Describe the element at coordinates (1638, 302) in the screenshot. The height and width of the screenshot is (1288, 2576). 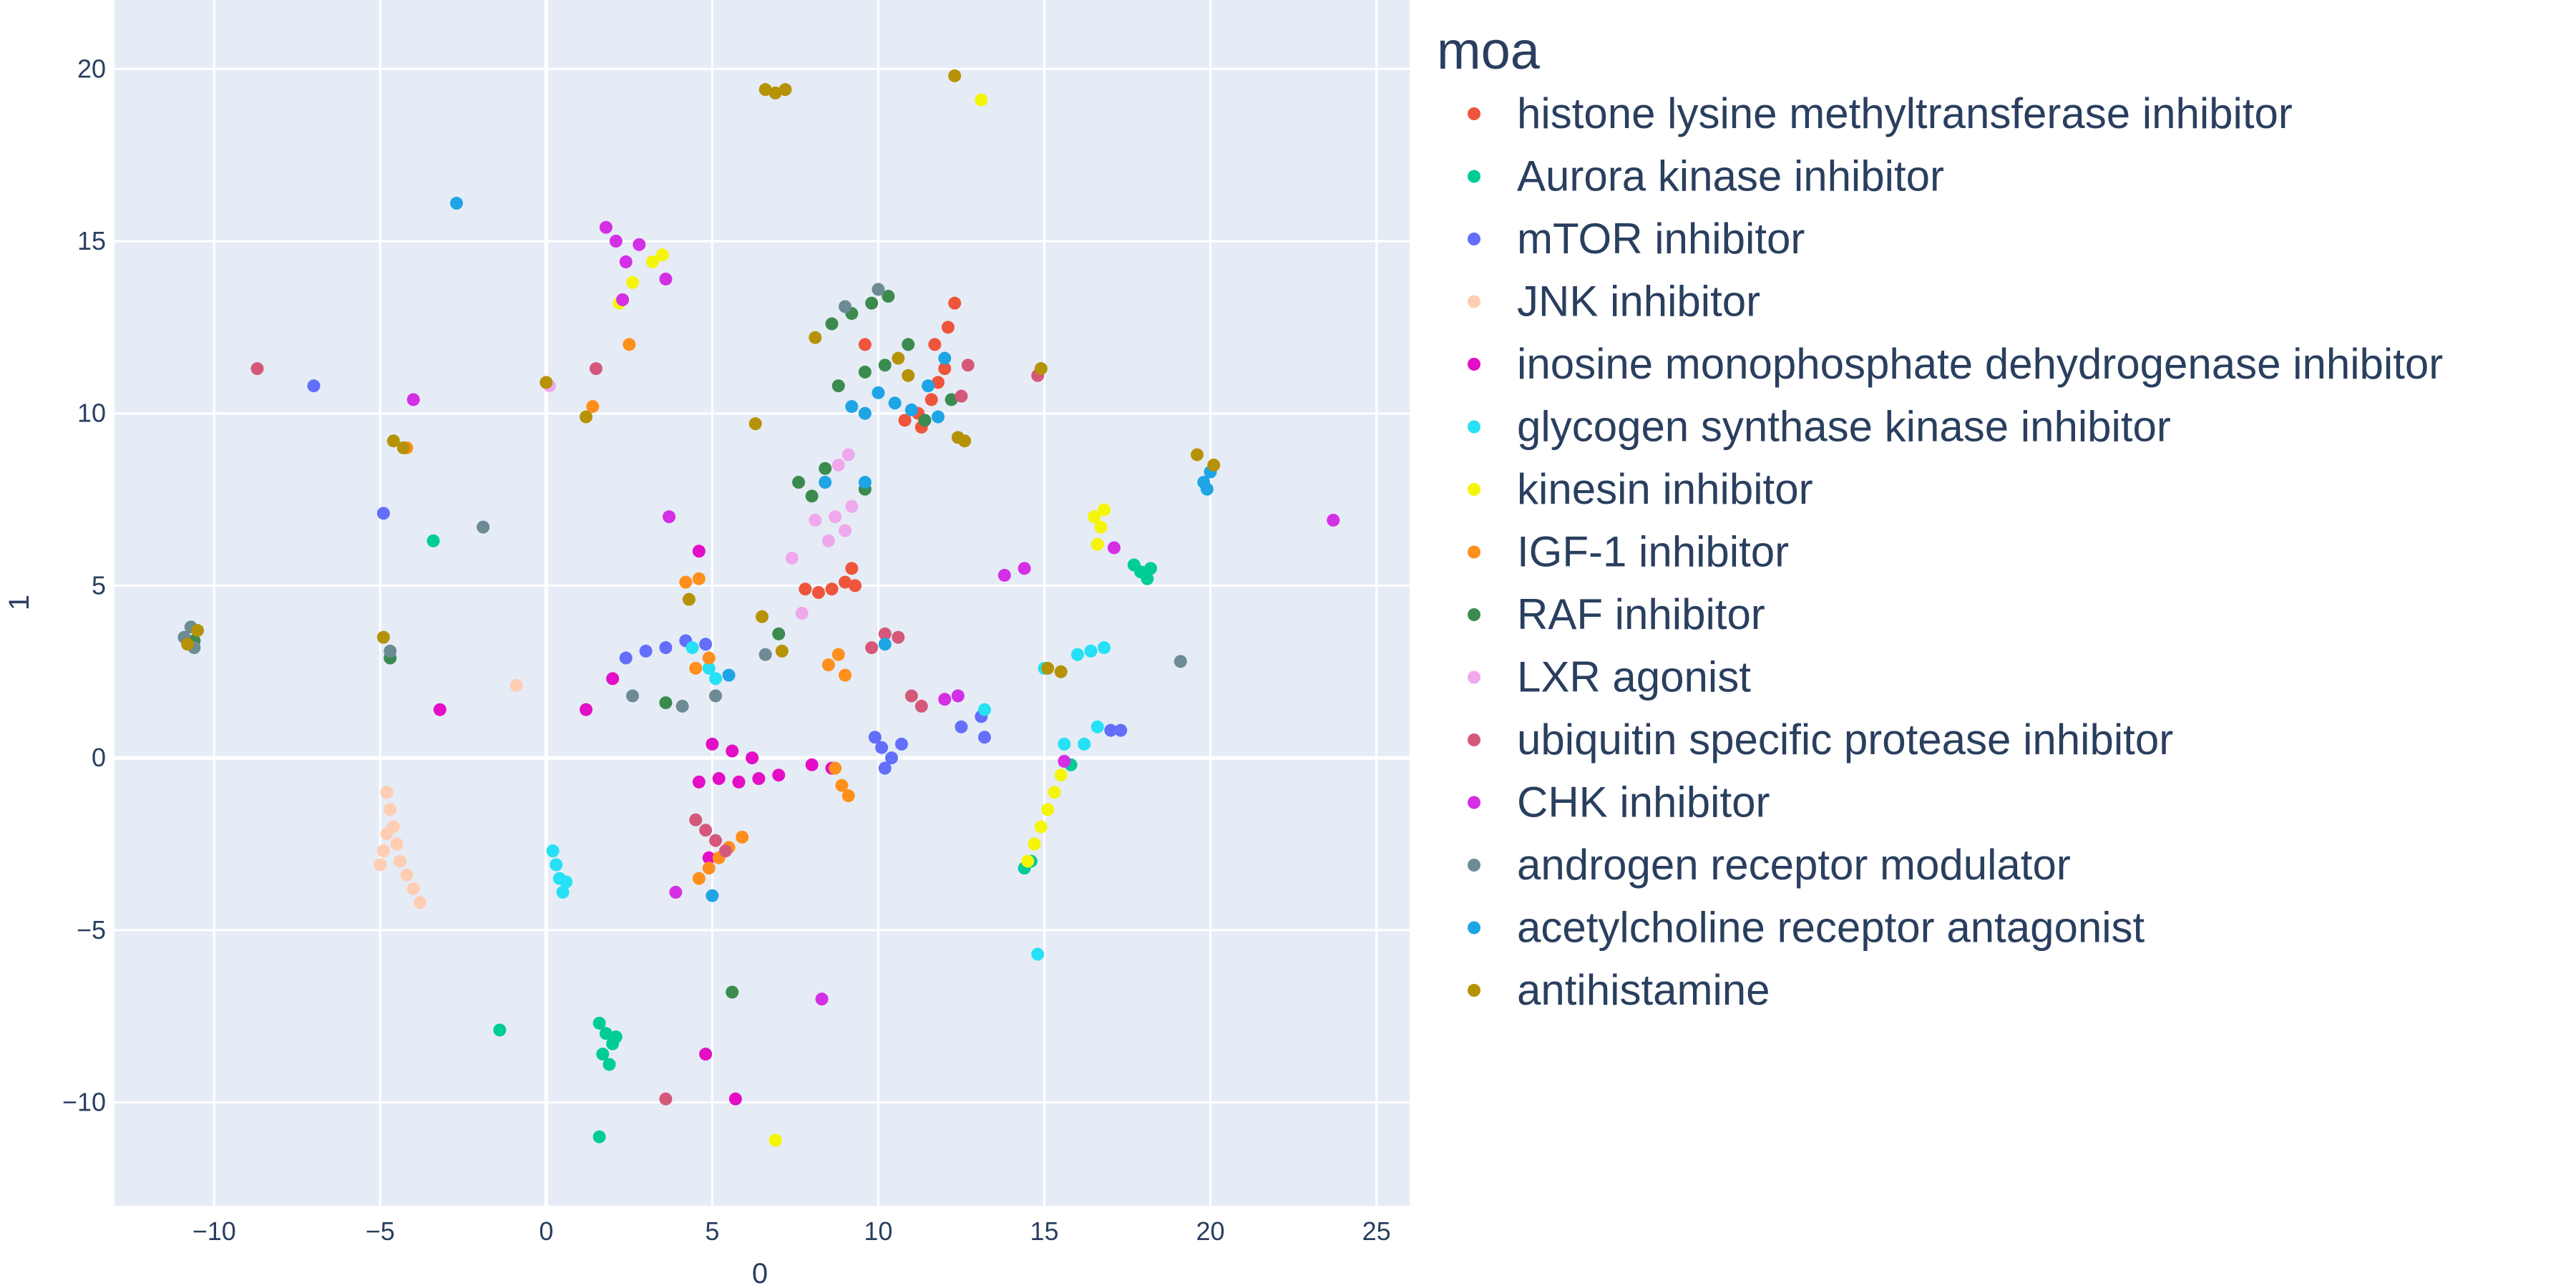
I see `legend-label: JNK inhibitor` at that location.